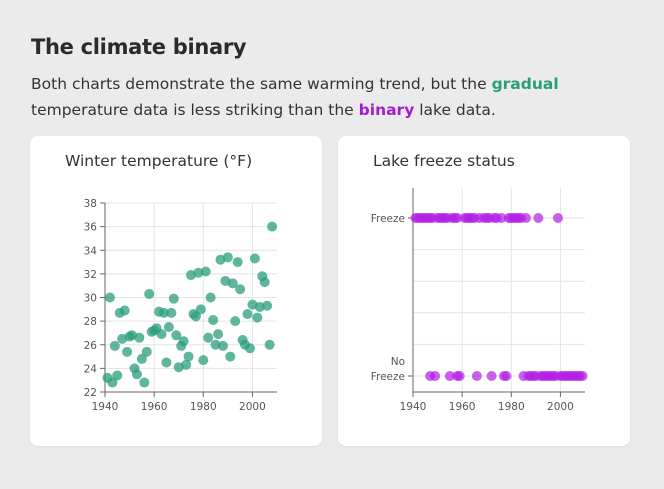 This screenshot has height=489, width=664. What do you see at coordinates (90, 322) in the screenshot?
I see `y-tick-label: 28` at bounding box center [90, 322].